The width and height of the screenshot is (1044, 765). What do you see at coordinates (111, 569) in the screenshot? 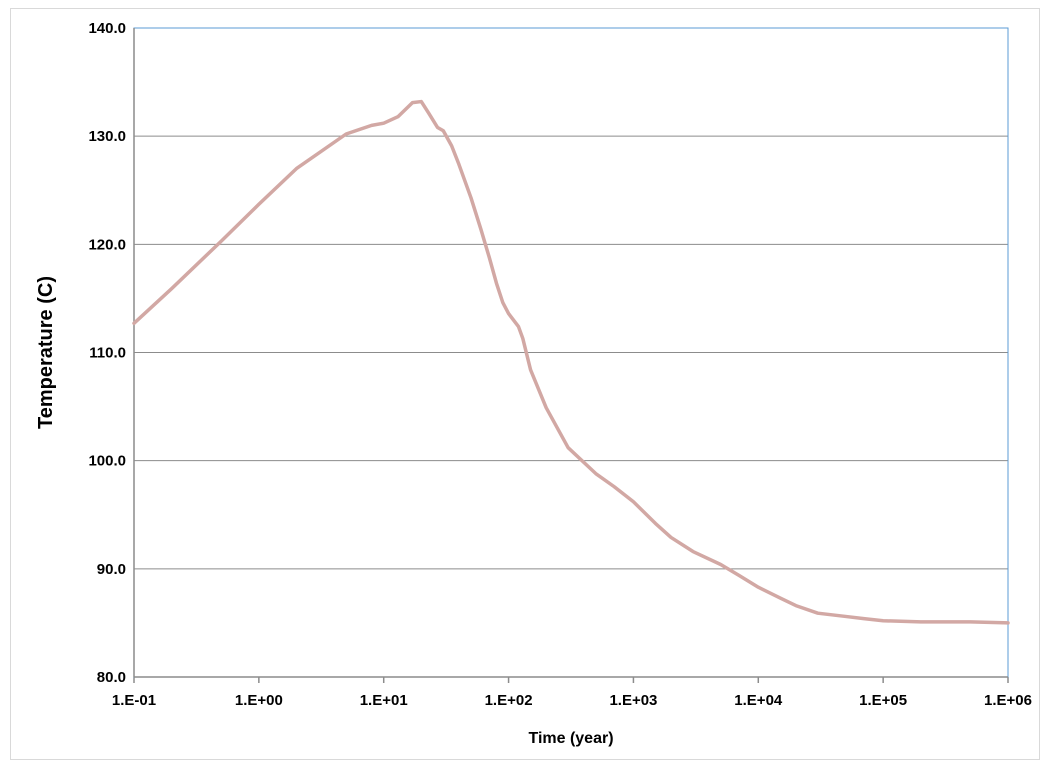
I see `y-tick-label: 90.0` at bounding box center [111, 569].